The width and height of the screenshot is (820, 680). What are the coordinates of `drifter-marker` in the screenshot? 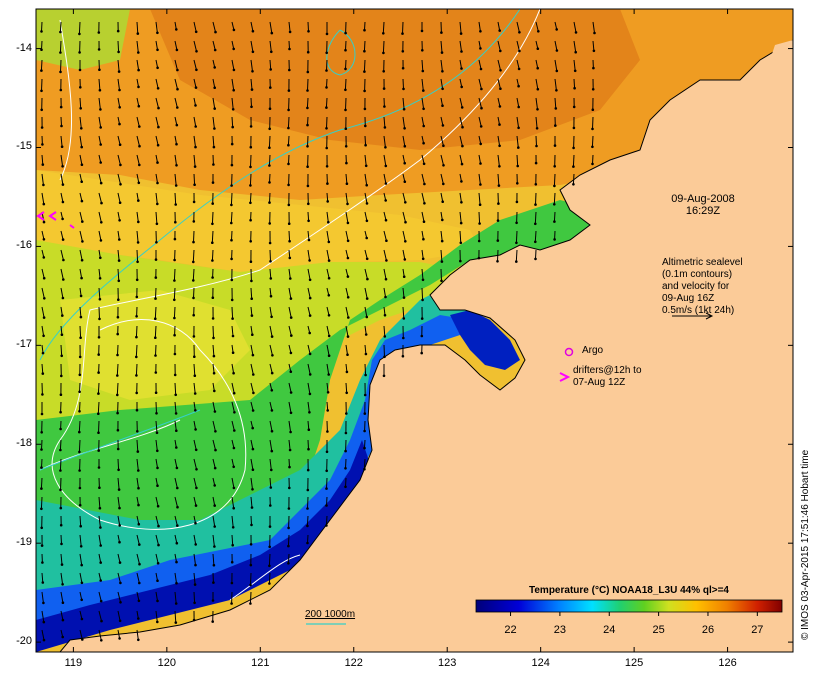 It's located at (72, 226).